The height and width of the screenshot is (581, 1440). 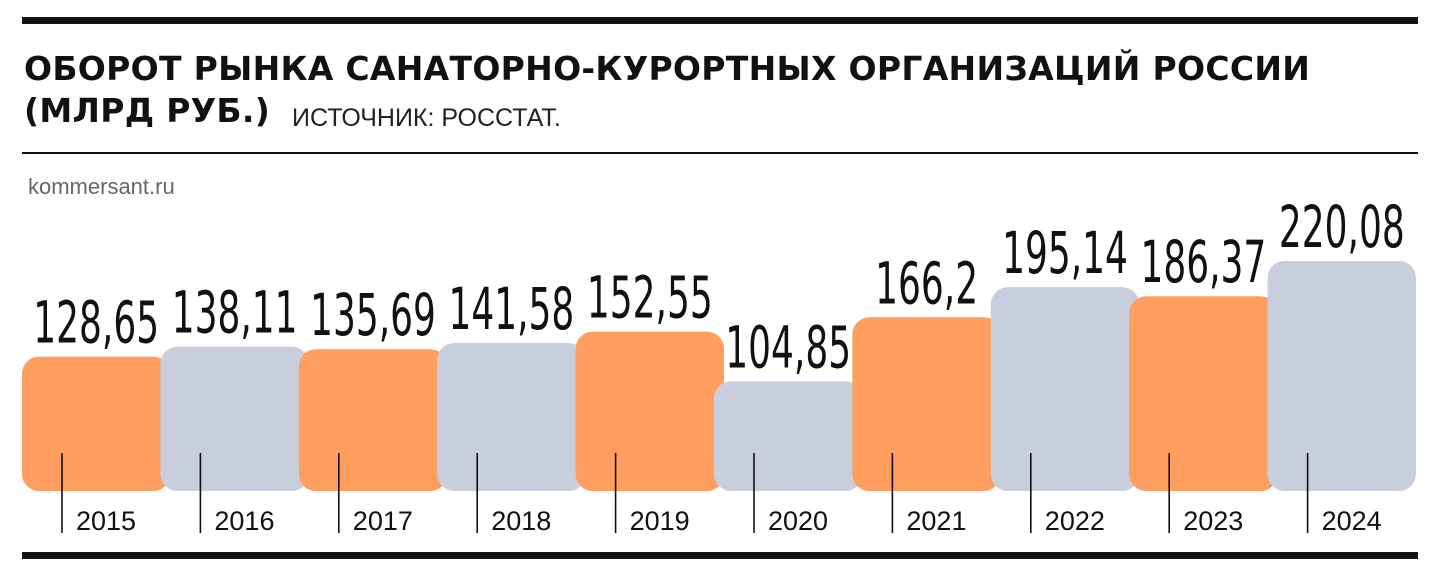 I want to click on bar-2019, so click(x=649, y=411).